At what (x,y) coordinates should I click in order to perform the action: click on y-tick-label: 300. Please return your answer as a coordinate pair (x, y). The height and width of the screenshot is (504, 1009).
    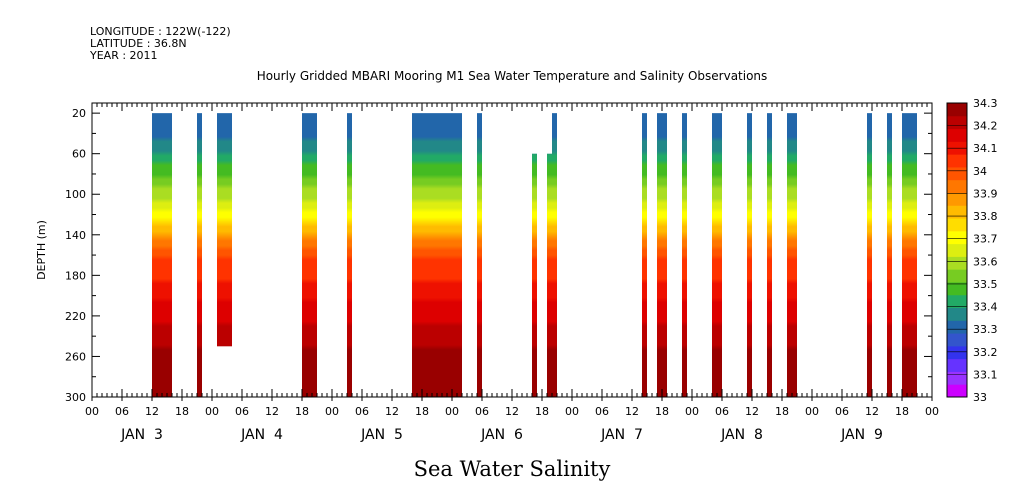
    Looking at the image, I should click on (75, 397).